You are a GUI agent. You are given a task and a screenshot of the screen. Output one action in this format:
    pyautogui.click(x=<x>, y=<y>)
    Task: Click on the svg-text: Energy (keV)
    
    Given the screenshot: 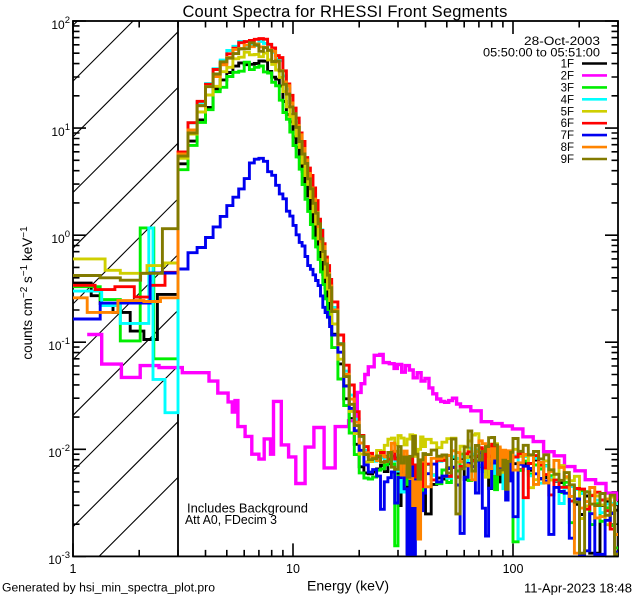 What is the action you would take?
    pyautogui.click(x=348, y=586)
    